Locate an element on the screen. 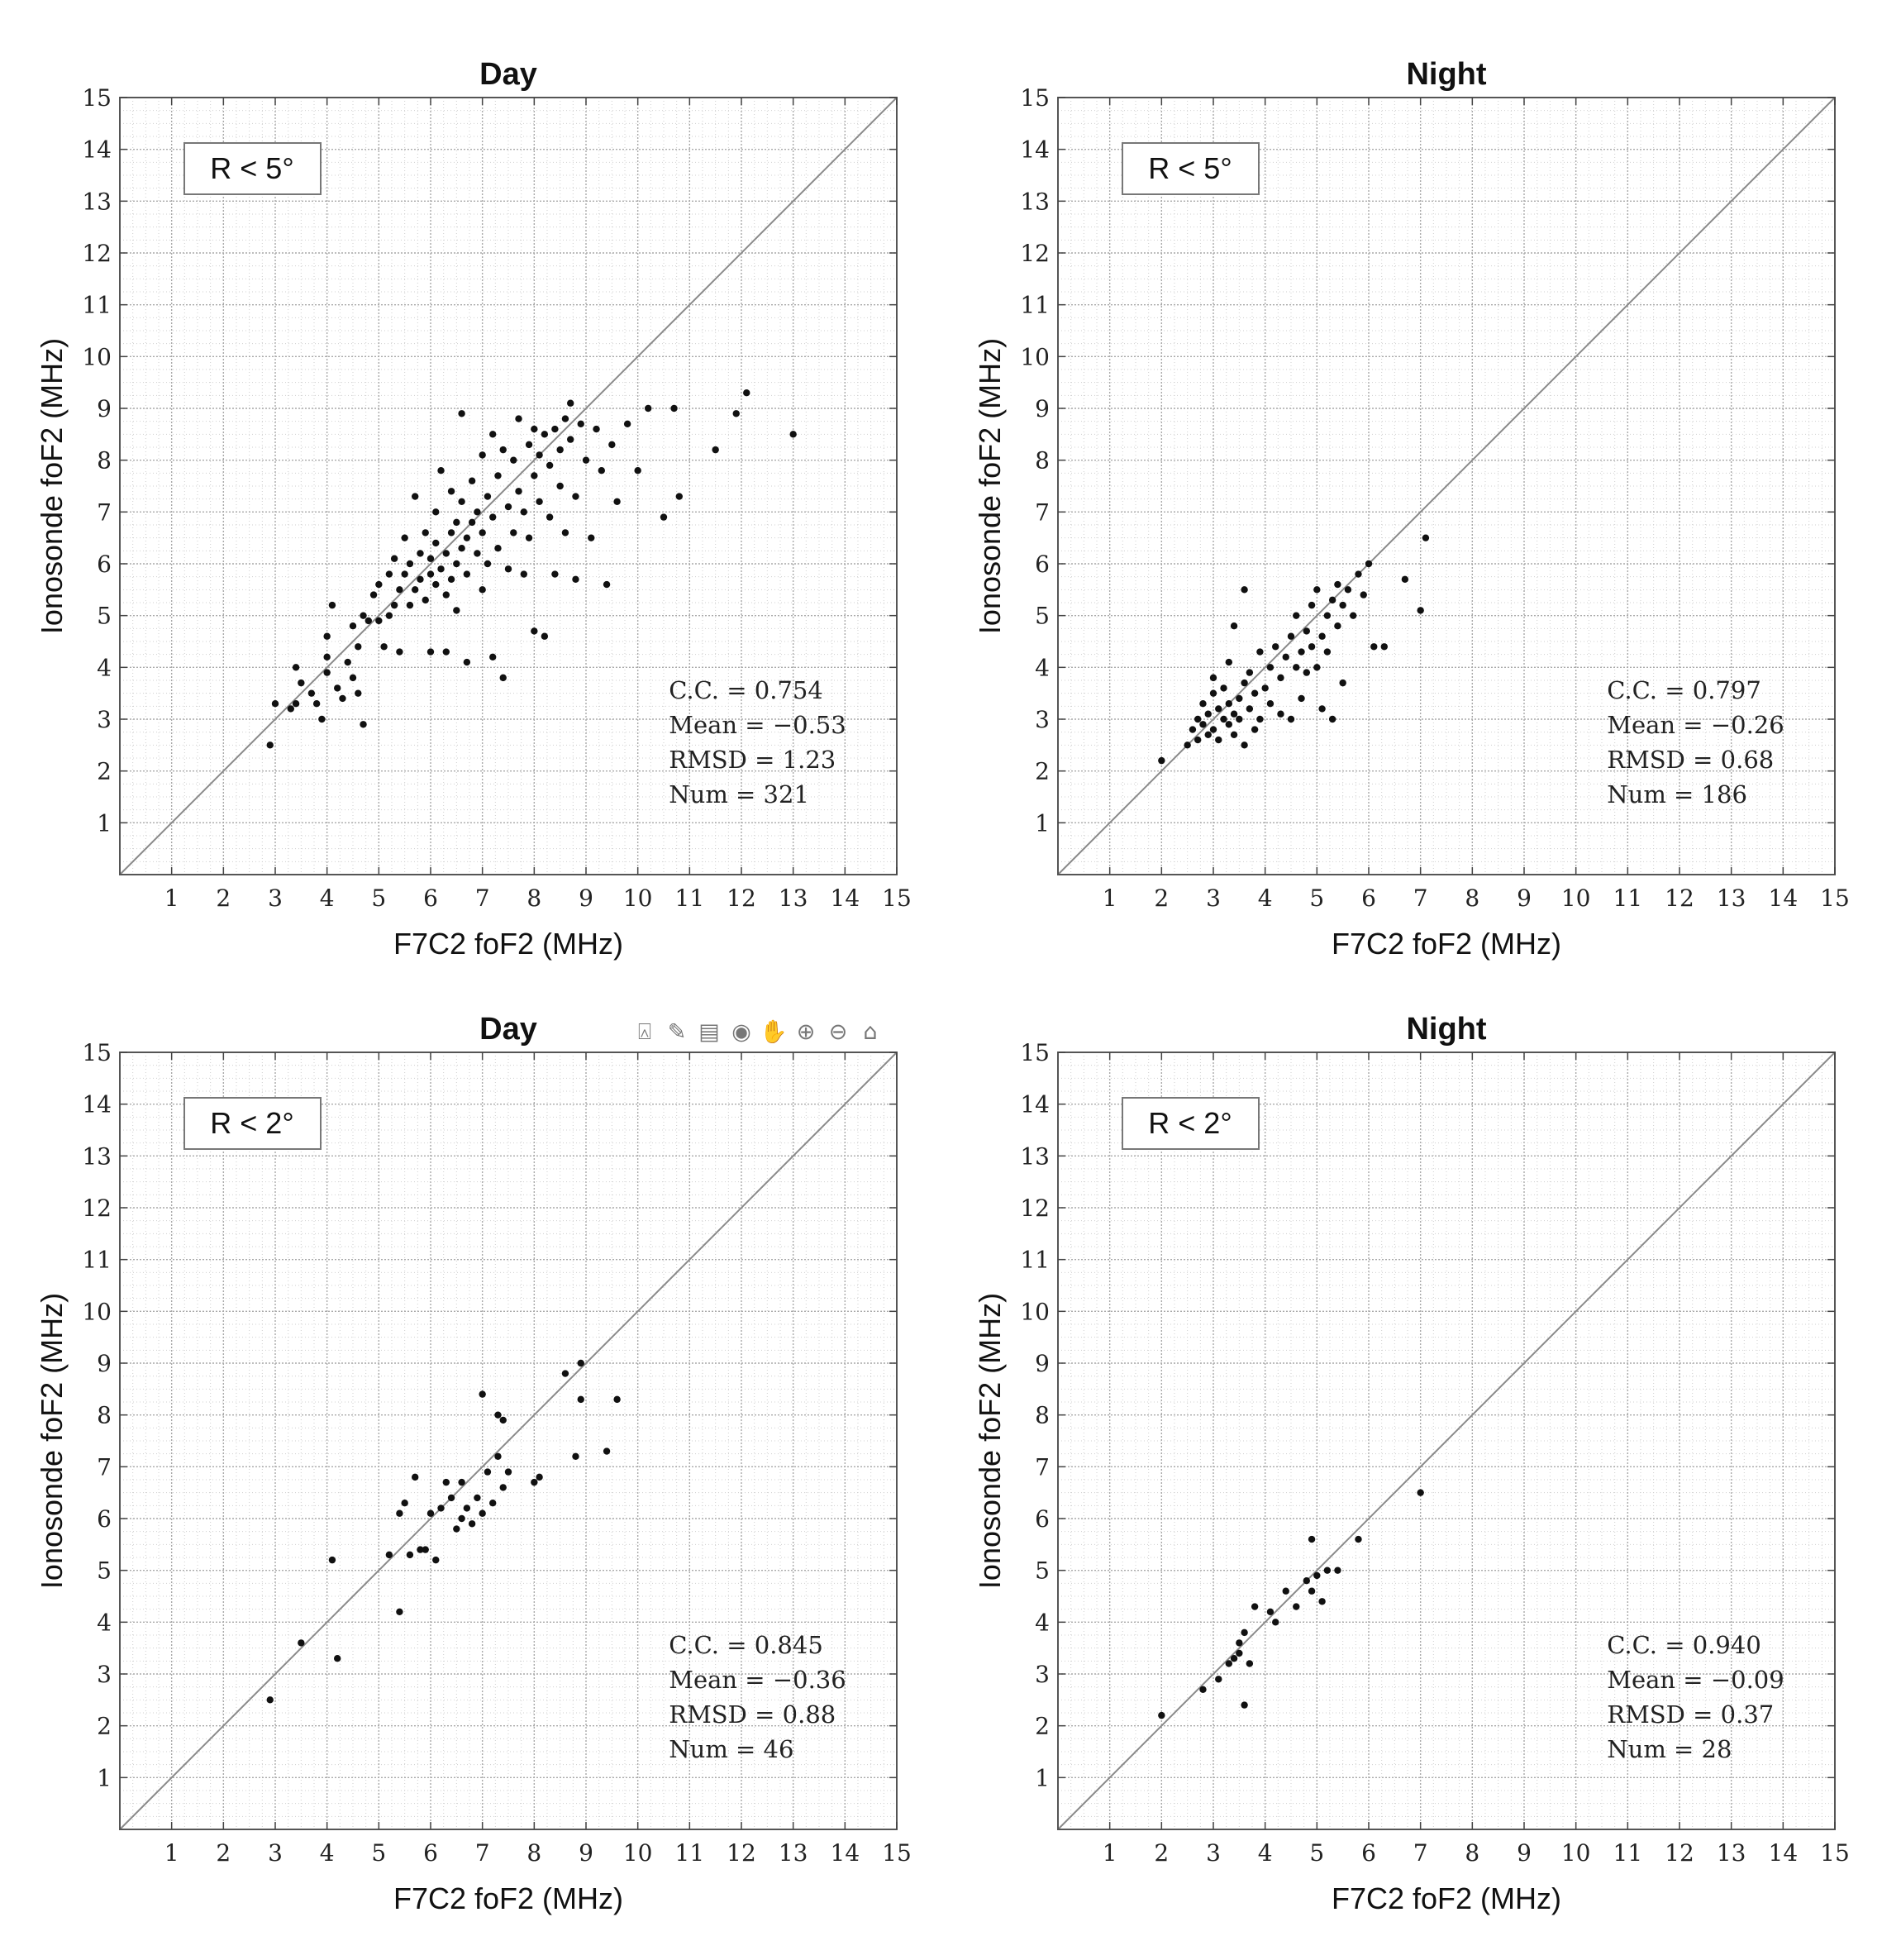  stat-line: Num = 321 is located at coordinates (739, 794).